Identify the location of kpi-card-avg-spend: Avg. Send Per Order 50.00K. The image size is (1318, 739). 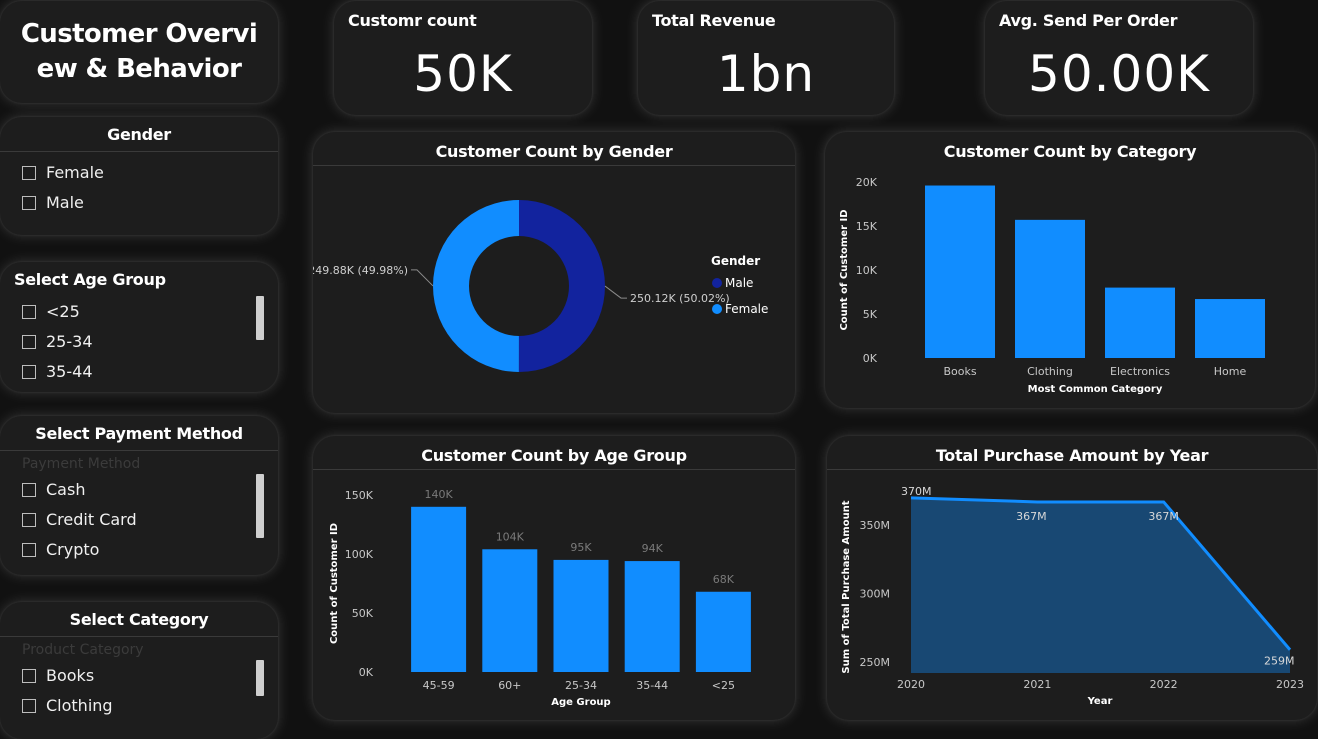
(1119, 58).